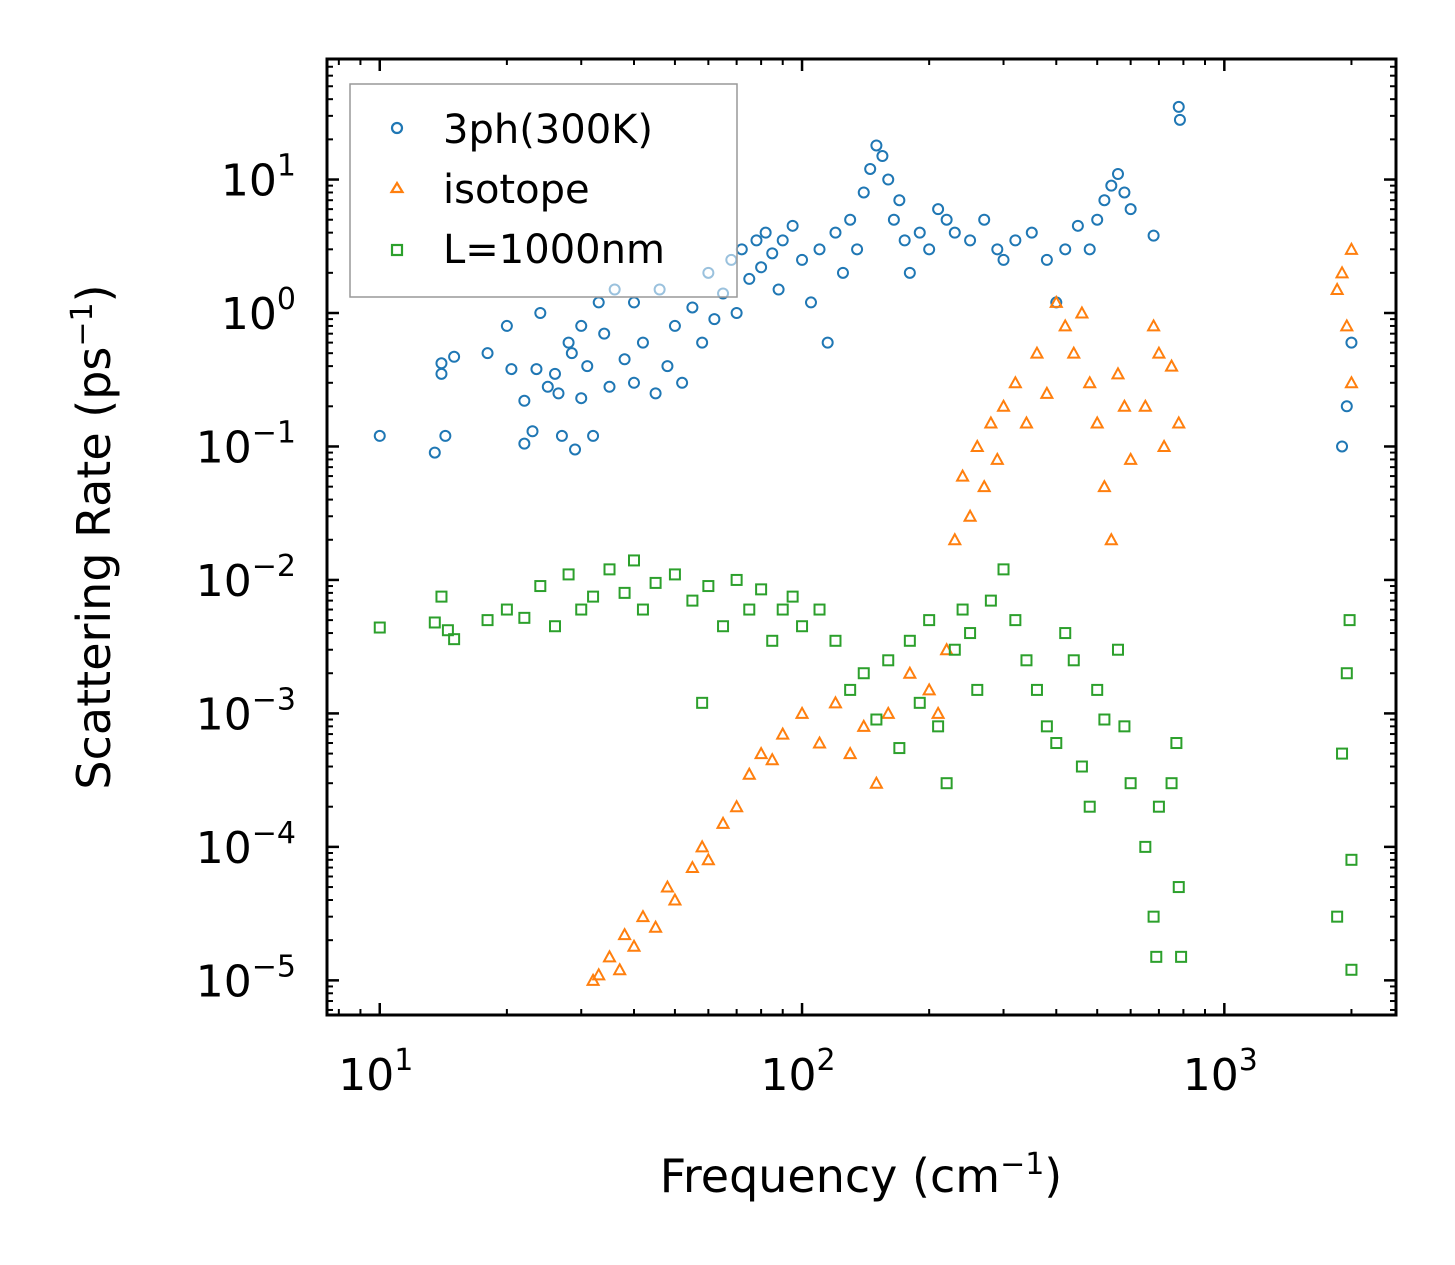 This screenshot has width=1455, height=1265. I want to click on y-tick-label: 10¹, so click(258, 178).